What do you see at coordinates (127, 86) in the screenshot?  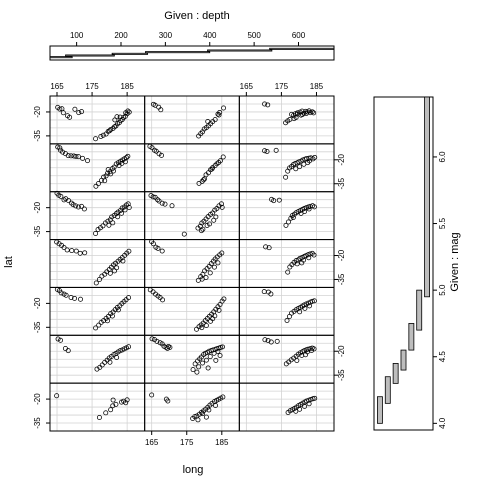 I see `x-tick-label: 185` at bounding box center [127, 86].